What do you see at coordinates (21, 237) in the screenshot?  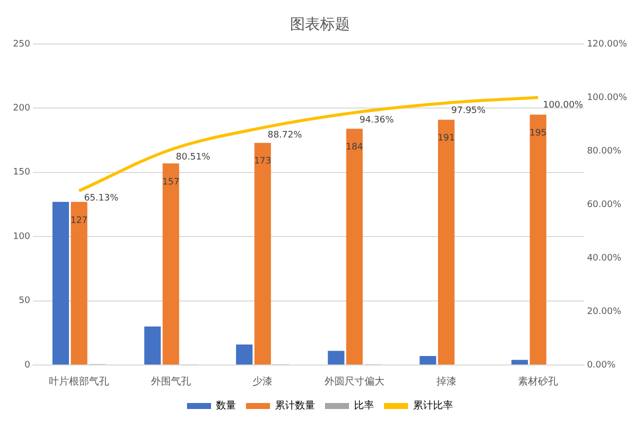 I see `y-tick-label: 100` at bounding box center [21, 237].